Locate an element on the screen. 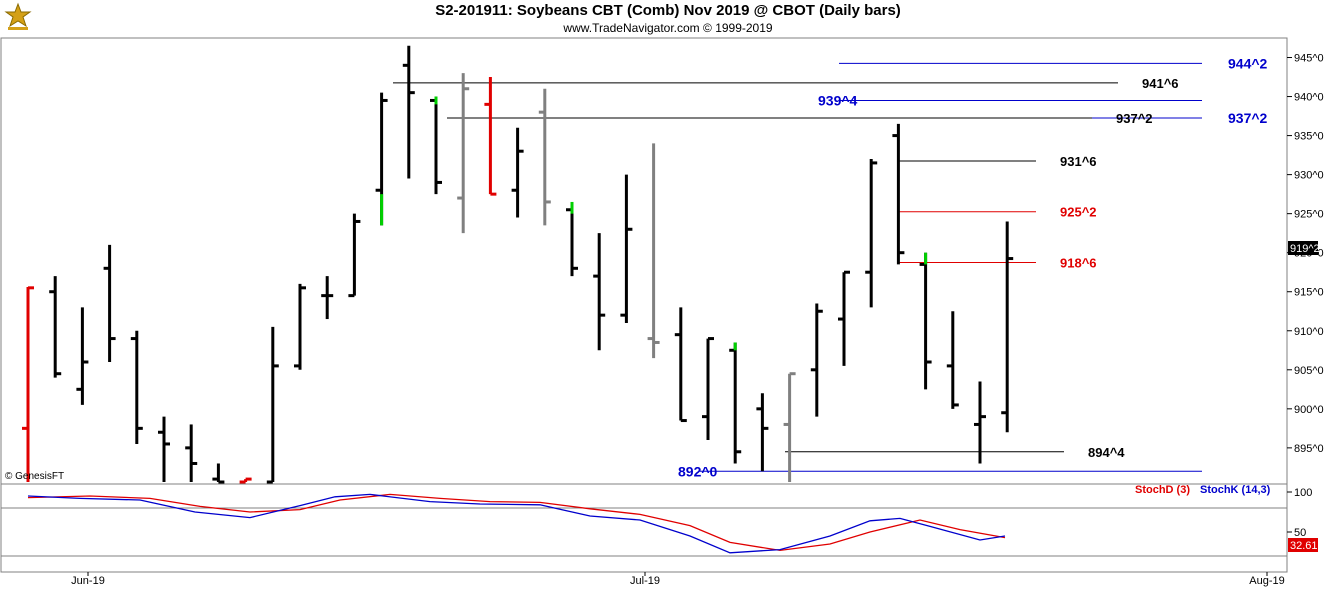  legend-stochk: StochK (14,3) is located at coordinates (1235, 490).